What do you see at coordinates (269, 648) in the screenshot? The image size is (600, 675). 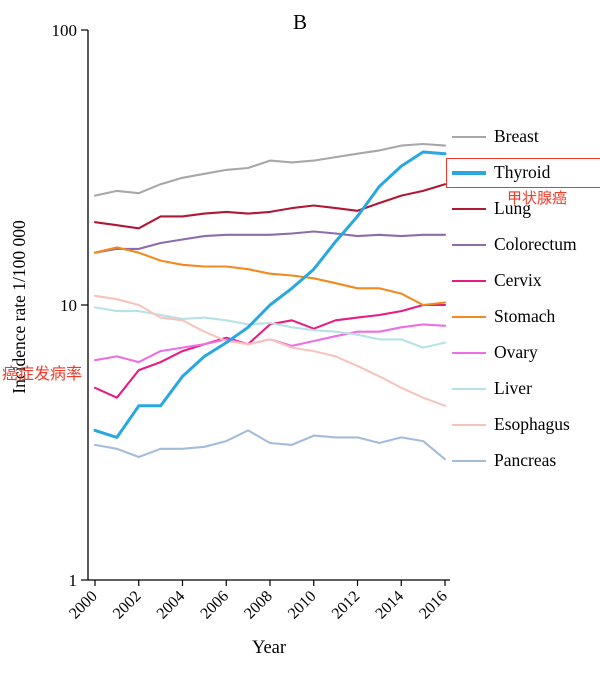 I see `x-axis-label: Year` at bounding box center [269, 648].